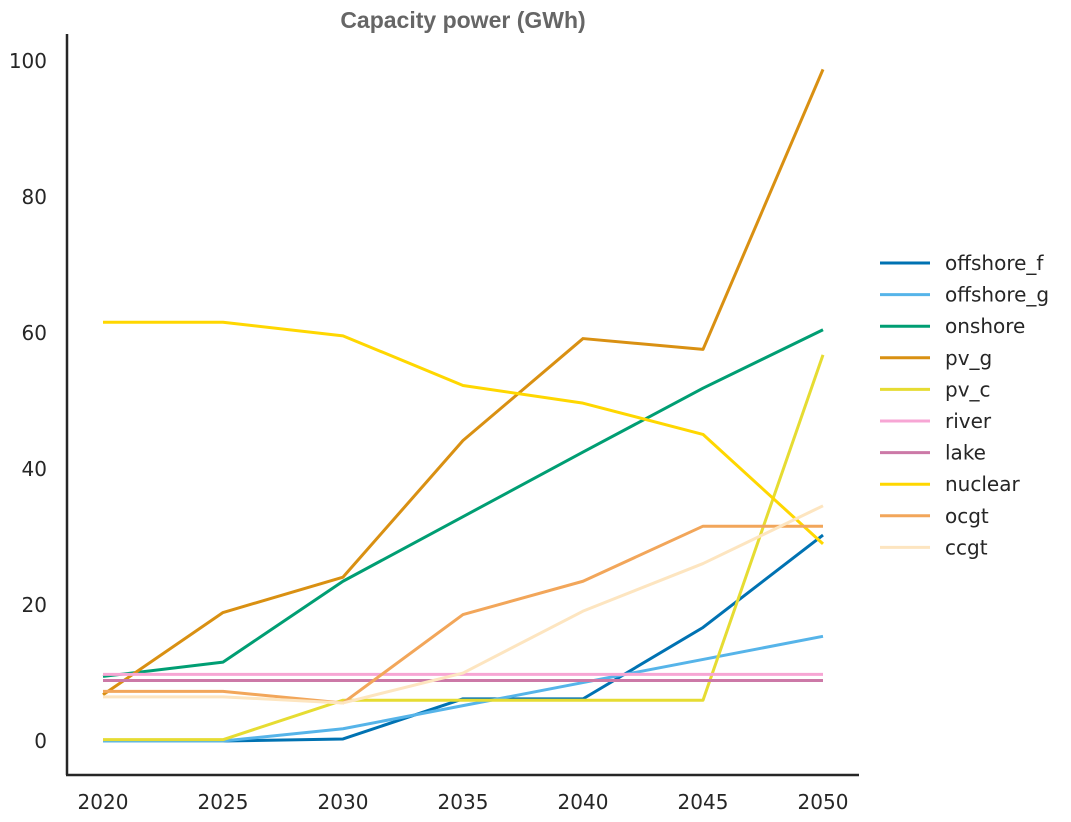  I want to click on x-tick-label: 2020, so click(103, 802).